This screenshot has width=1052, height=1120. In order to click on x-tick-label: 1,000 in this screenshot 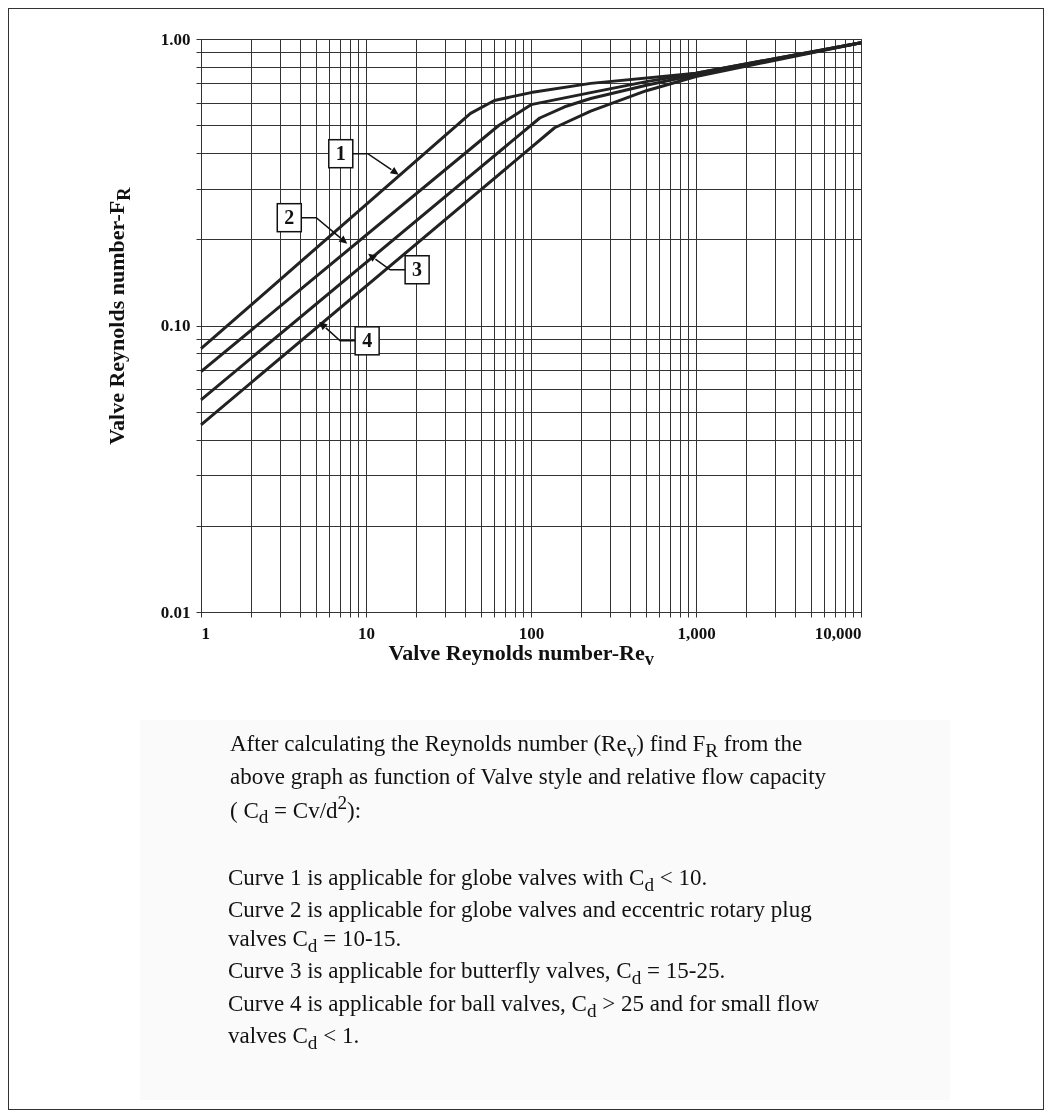, I will do `click(696, 633)`.